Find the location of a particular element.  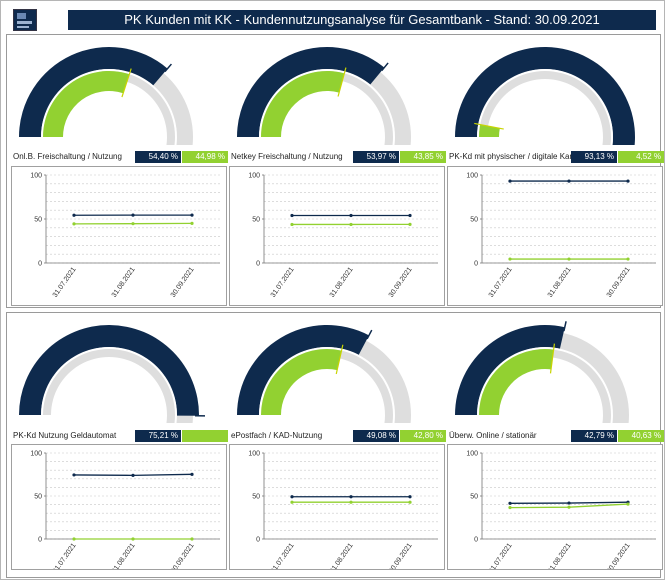

kpi-label: Onl.B. Freischaltung / Nutzung is located at coordinates (67, 156).